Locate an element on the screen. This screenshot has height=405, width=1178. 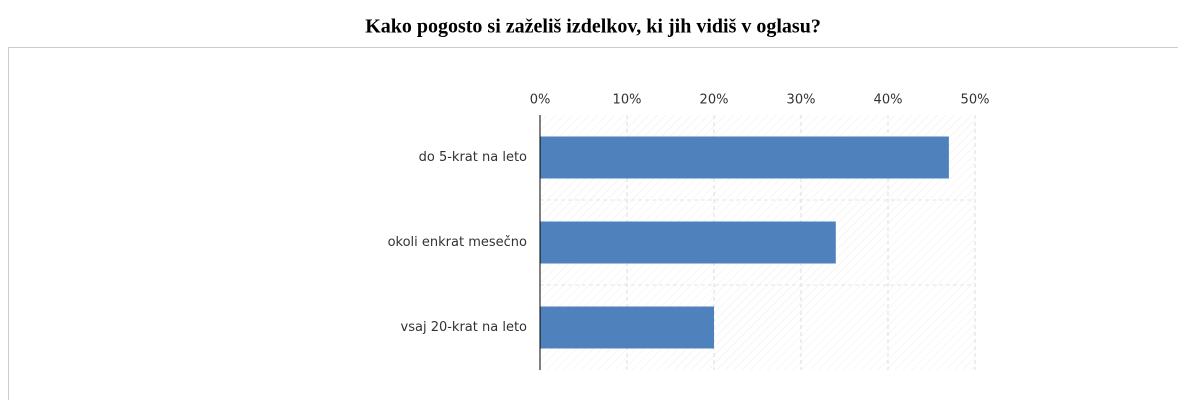
x-tick-label: 20% is located at coordinates (714, 100).